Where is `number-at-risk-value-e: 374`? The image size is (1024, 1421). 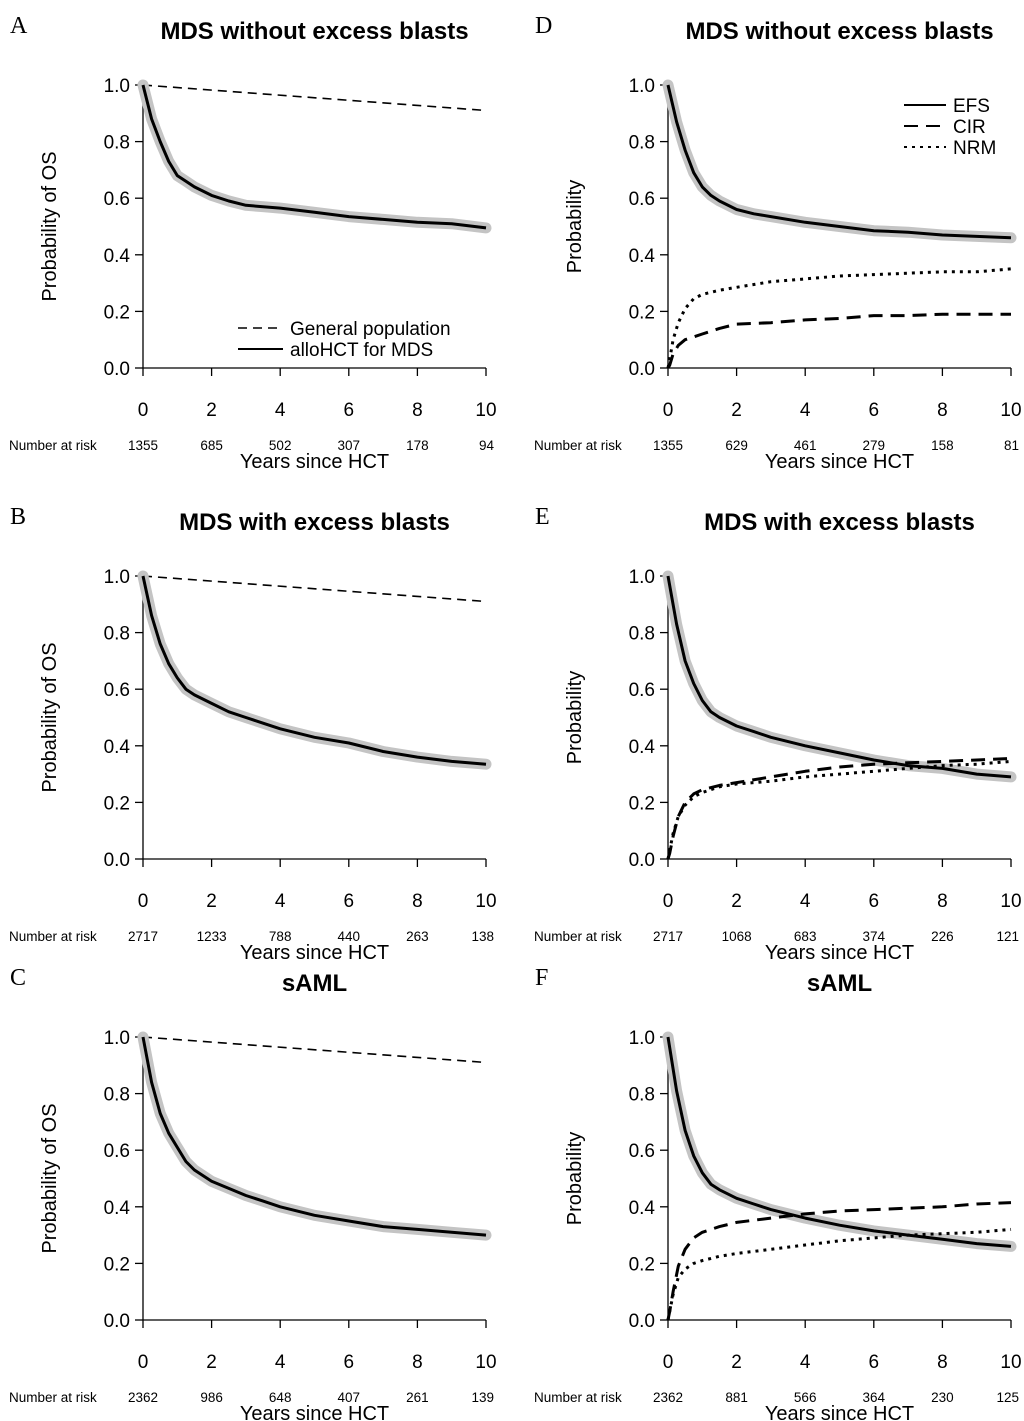
number-at-risk-value-e: 374 is located at coordinates (874, 936).